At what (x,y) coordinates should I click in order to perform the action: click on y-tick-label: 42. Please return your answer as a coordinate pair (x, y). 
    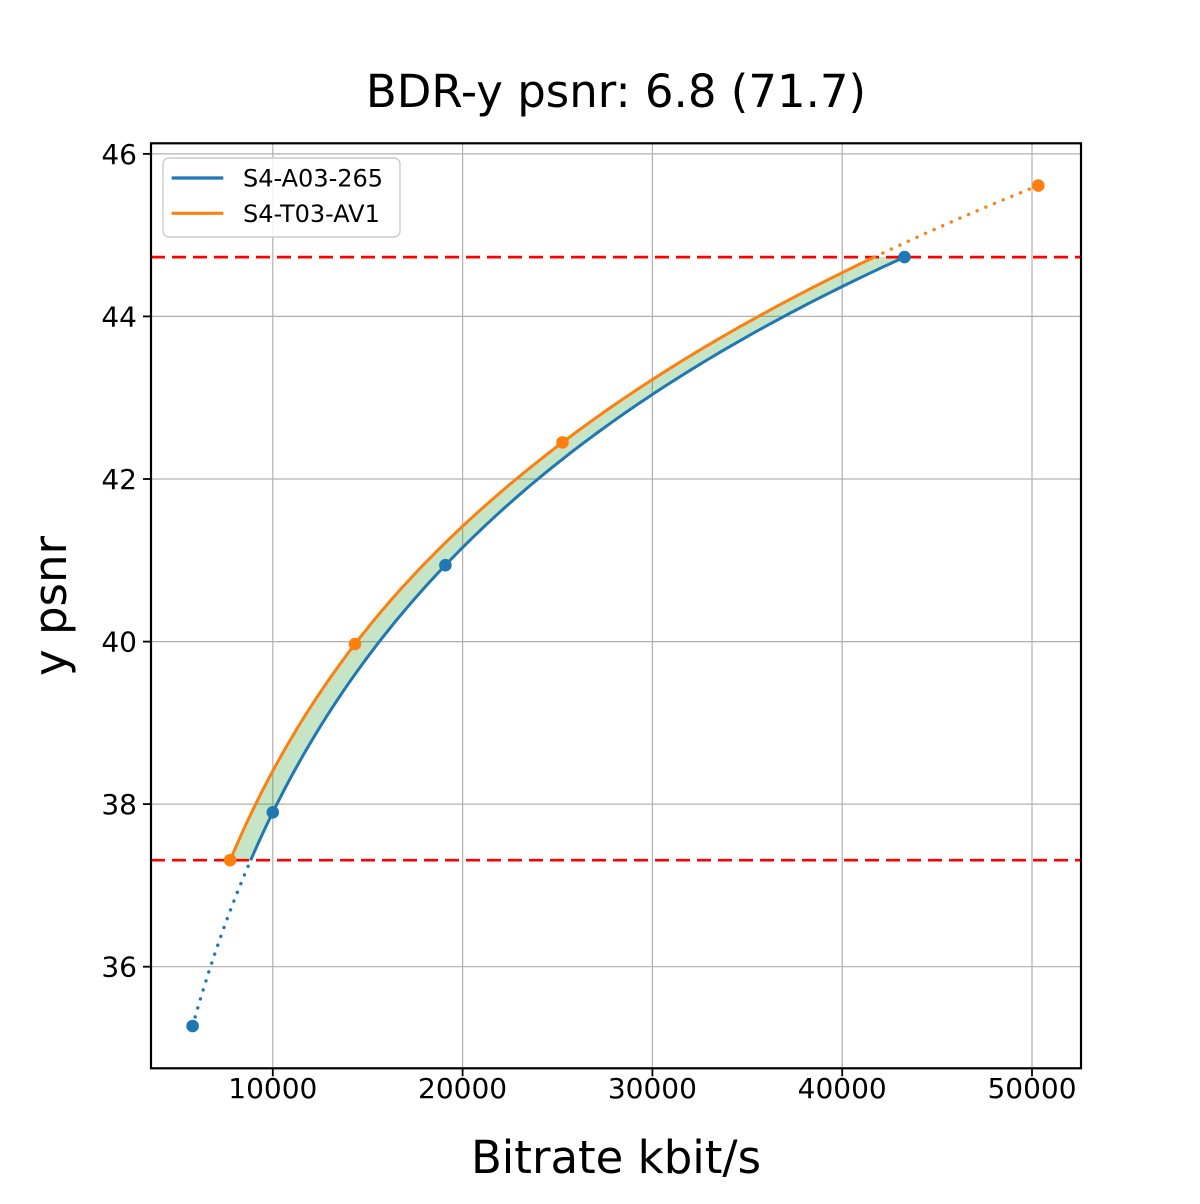
    Looking at the image, I should click on (119, 479).